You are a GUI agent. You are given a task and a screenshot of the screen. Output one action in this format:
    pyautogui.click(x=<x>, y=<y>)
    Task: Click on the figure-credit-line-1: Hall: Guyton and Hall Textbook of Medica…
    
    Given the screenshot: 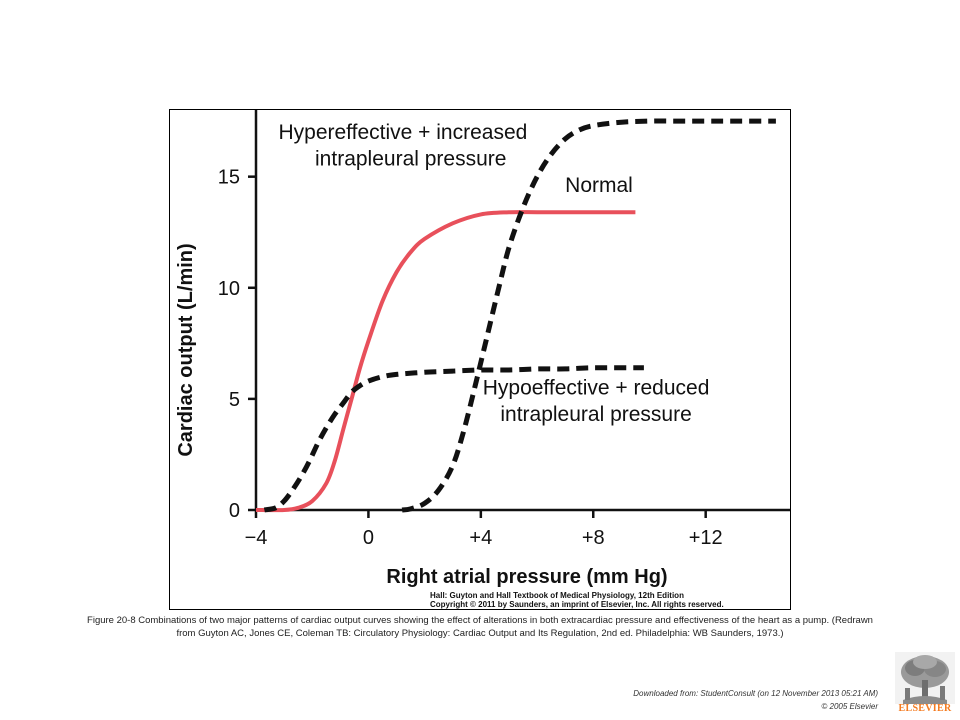 What is the action you would take?
    pyautogui.click(x=557, y=595)
    